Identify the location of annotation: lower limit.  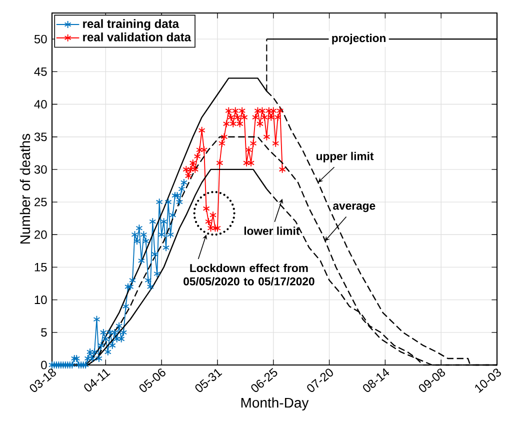
(272, 230).